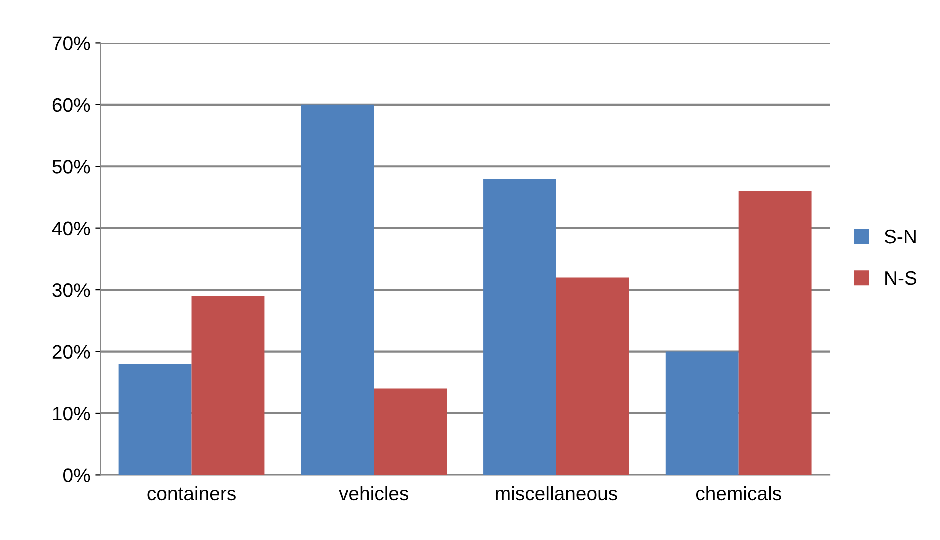  I want to click on x-tick-label: vehicles, so click(374, 493).